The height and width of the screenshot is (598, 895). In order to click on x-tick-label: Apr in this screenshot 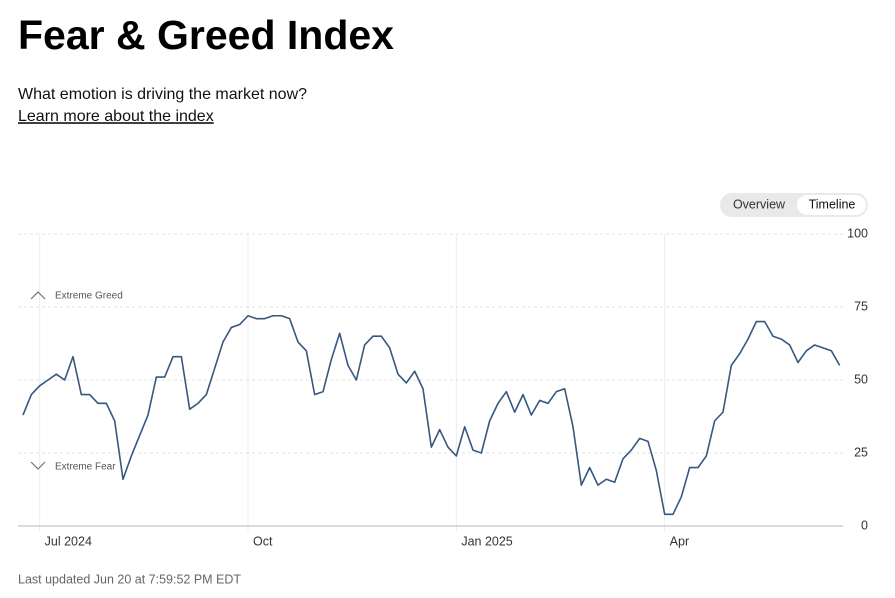, I will do `click(679, 541)`.